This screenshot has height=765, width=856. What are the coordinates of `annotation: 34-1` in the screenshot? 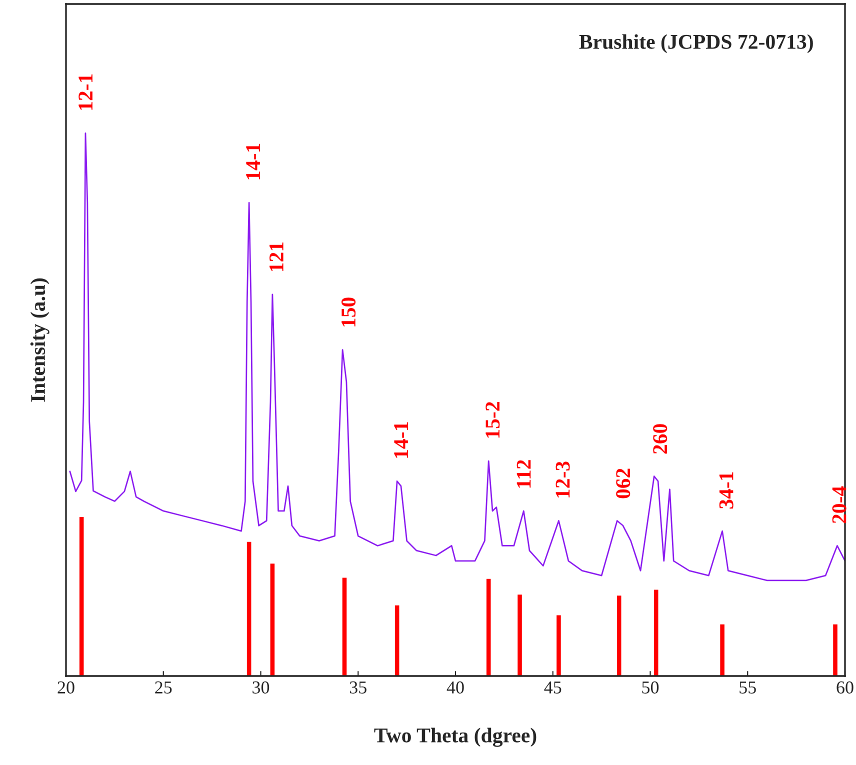 It's located at (726, 490).